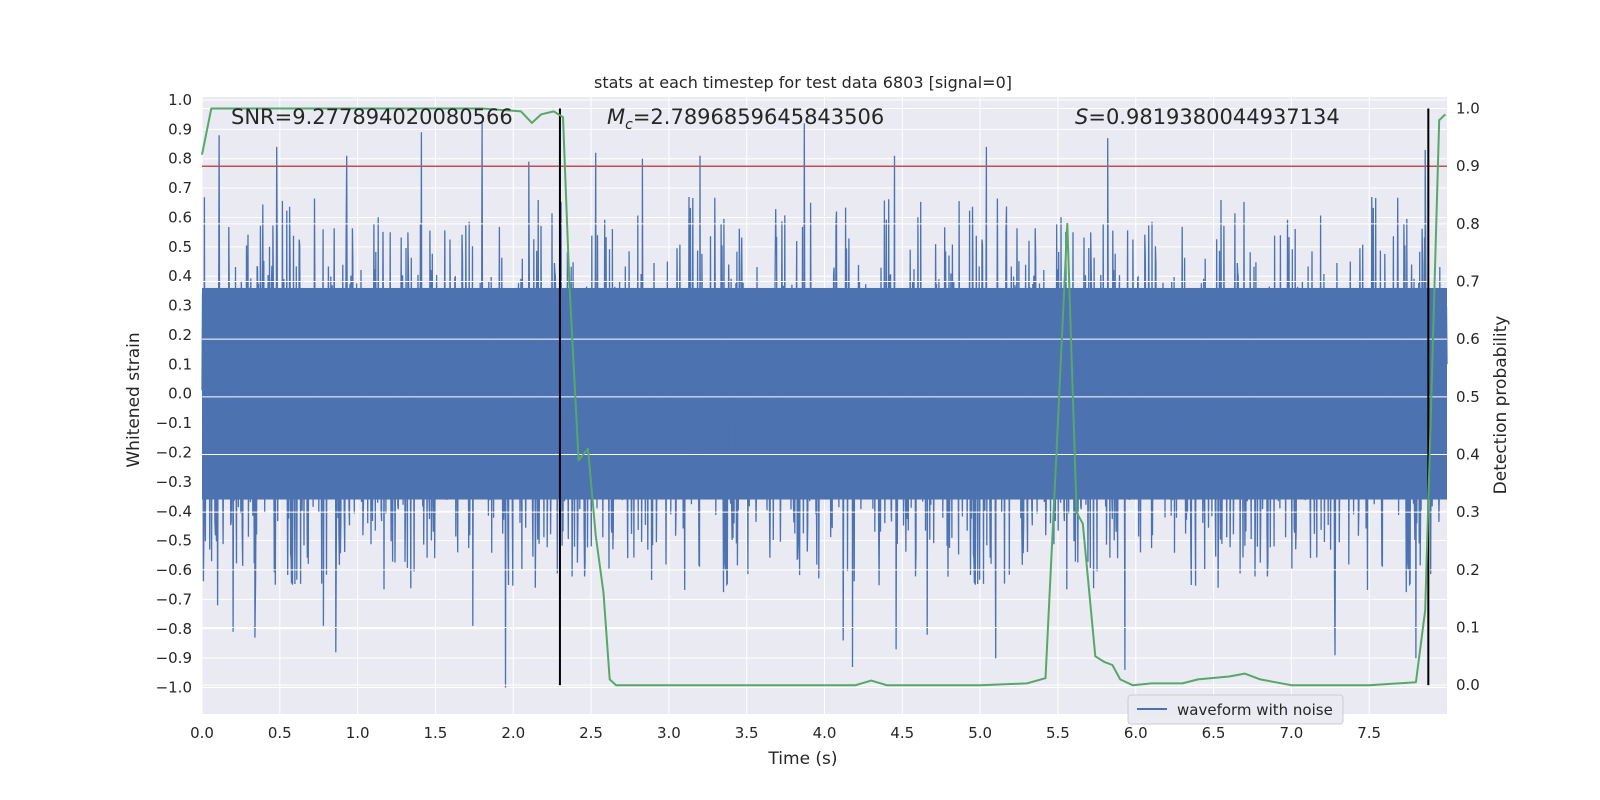 This screenshot has height=800, width=1600. Describe the element at coordinates (591, 733) in the screenshot. I see `x-tick-label: 2.5` at that location.